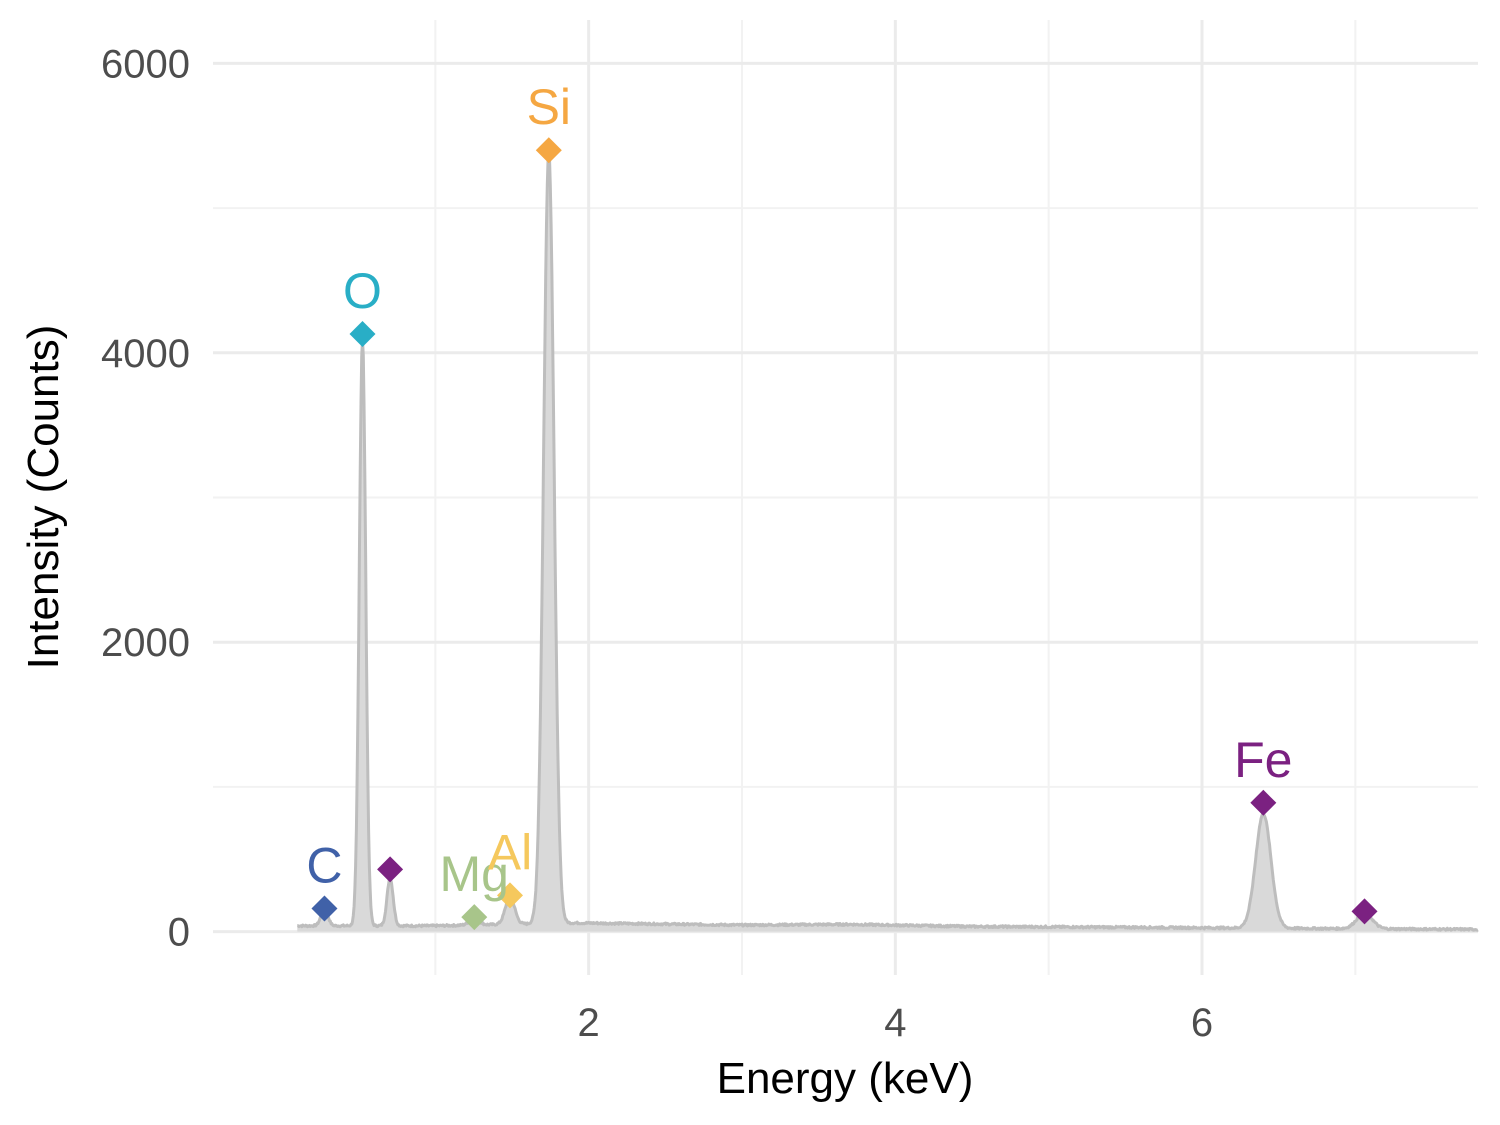  I want to click on peak-marker-al, so click(510, 895).